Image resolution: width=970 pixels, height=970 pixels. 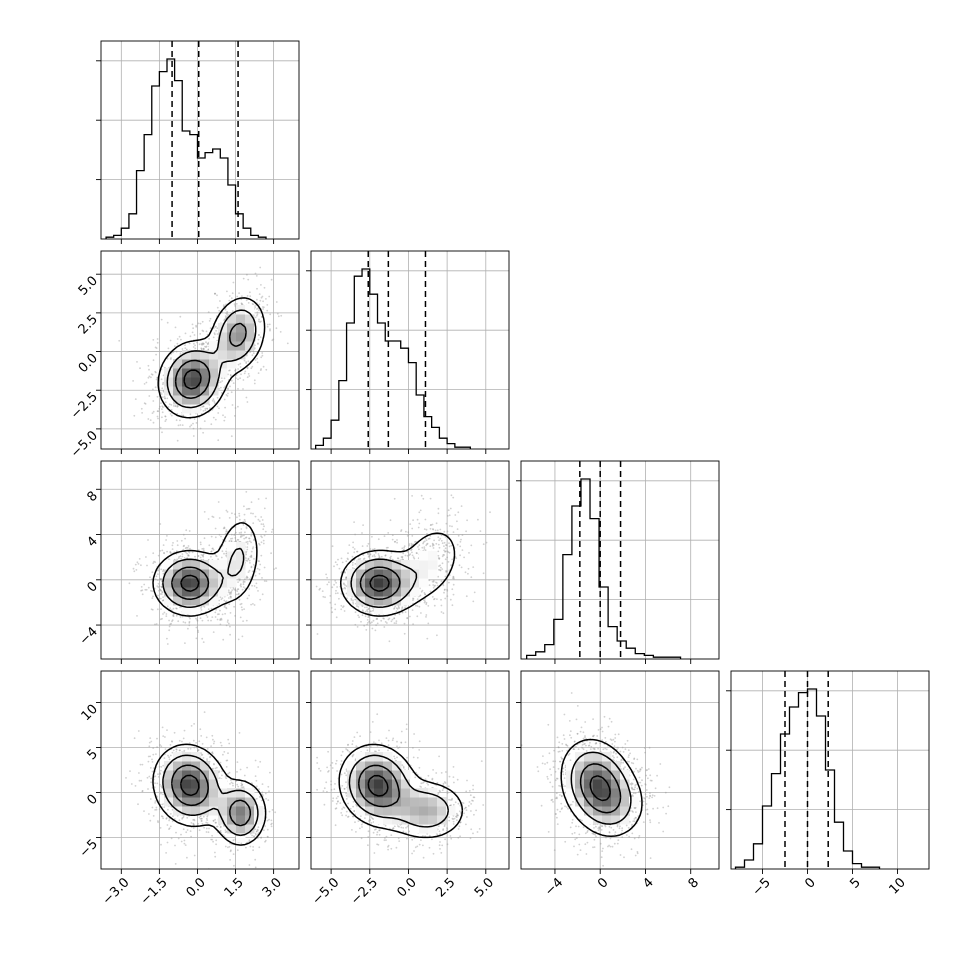 What do you see at coordinates (234, 887) in the screenshot?
I see `x-tick-label: 1.5` at bounding box center [234, 887].